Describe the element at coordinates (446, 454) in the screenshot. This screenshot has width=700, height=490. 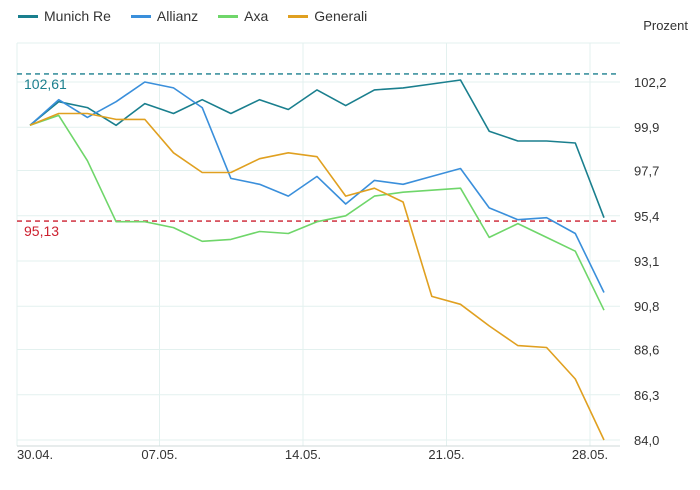
I see `x-tick-label: 21.05.` at that location.